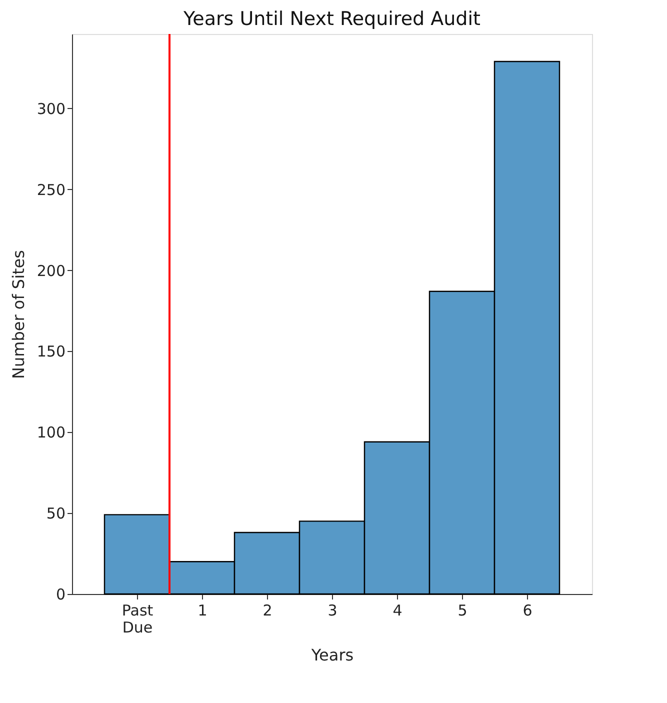  I want to click on y-tick-label: 300, so click(51, 109).